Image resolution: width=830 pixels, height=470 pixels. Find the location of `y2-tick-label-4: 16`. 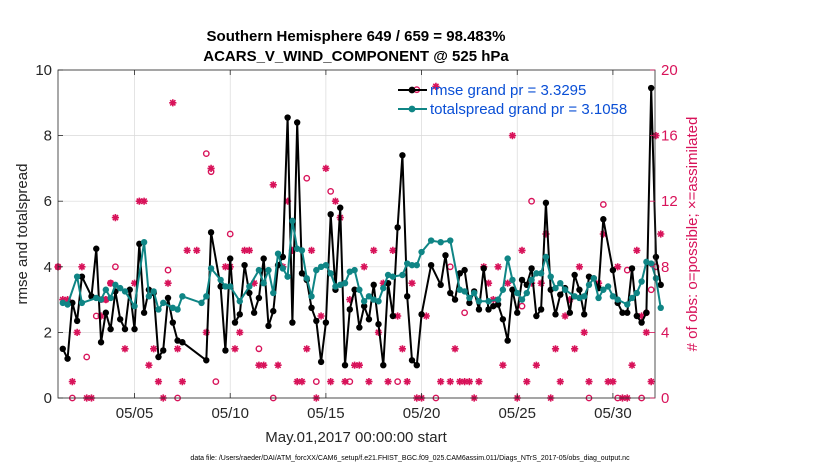

y2-tick-label-4: 16 is located at coordinates (669, 136).